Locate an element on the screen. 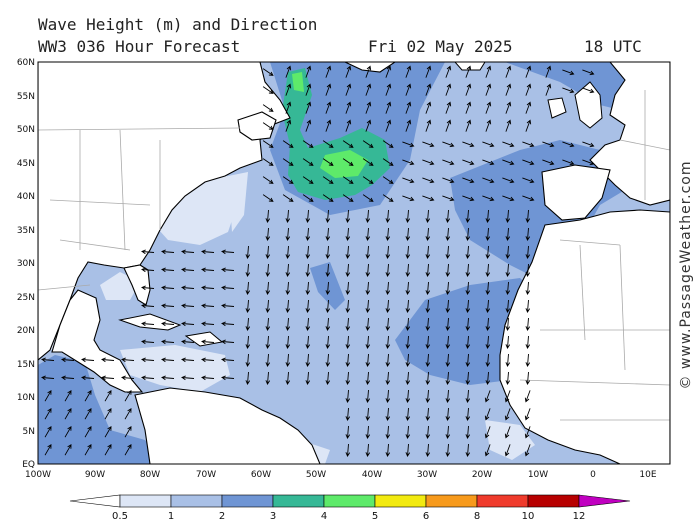  lat-label: EQ is located at coordinates (28, 465).